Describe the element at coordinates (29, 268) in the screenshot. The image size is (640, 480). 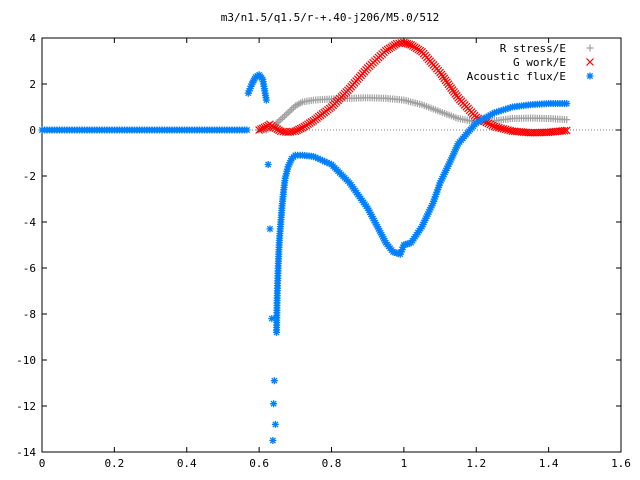
I see `y-tick-label: -6` at that location.